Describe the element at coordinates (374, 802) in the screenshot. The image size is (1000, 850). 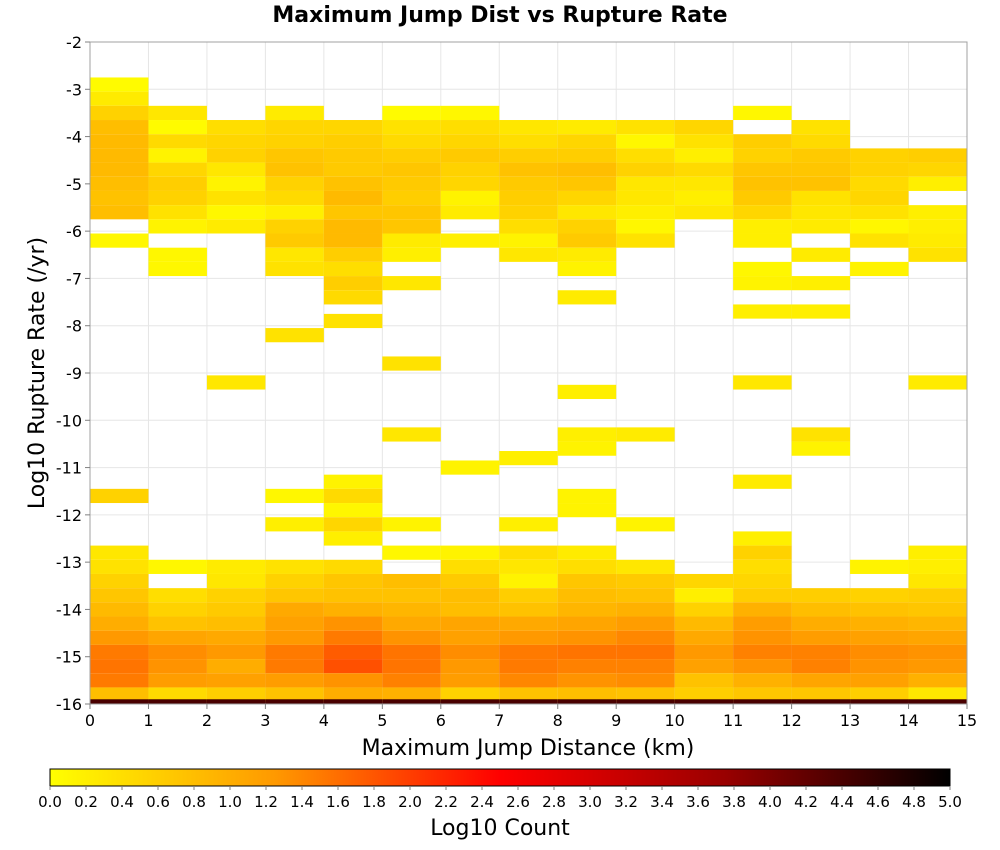
I see `colorbar-tick-label: 1.8` at that location.